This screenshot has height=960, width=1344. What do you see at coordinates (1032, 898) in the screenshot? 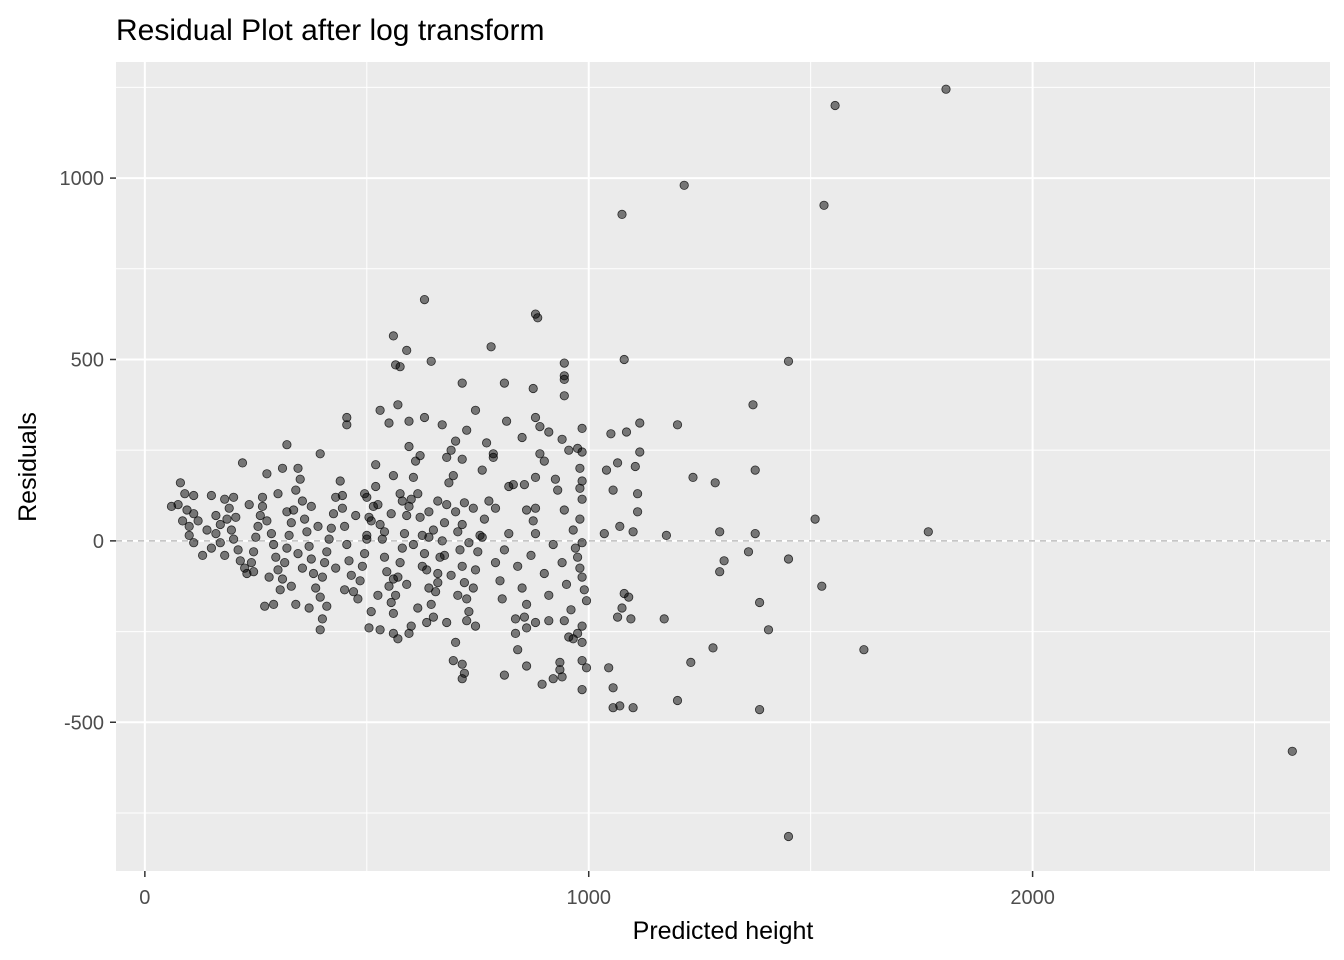
I see `x-tick-label: 2000` at bounding box center [1032, 898].